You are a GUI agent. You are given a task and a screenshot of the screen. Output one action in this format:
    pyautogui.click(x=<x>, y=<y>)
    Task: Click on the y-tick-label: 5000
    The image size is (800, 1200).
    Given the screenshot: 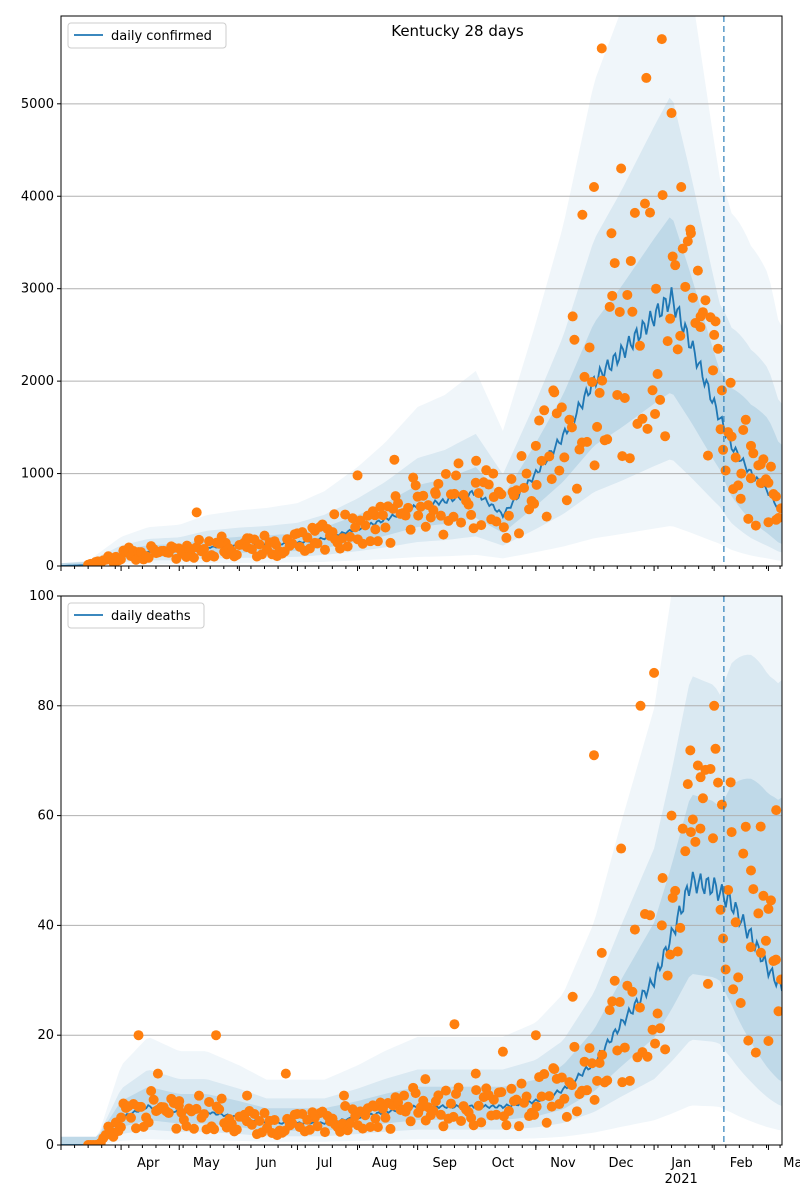 What is the action you would take?
    pyautogui.click(x=37, y=104)
    